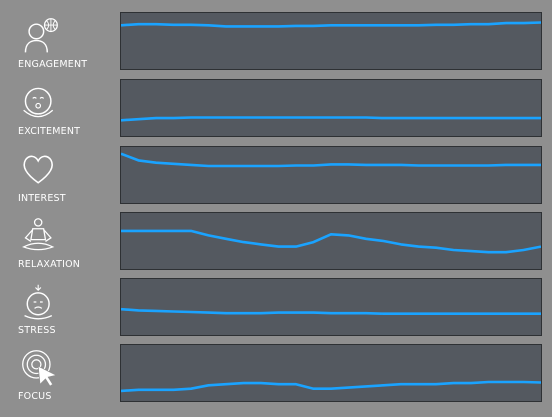 Image resolution: width=552 pixels, height=417 pixels. I want to click on focus-icon, so click(40, 368).